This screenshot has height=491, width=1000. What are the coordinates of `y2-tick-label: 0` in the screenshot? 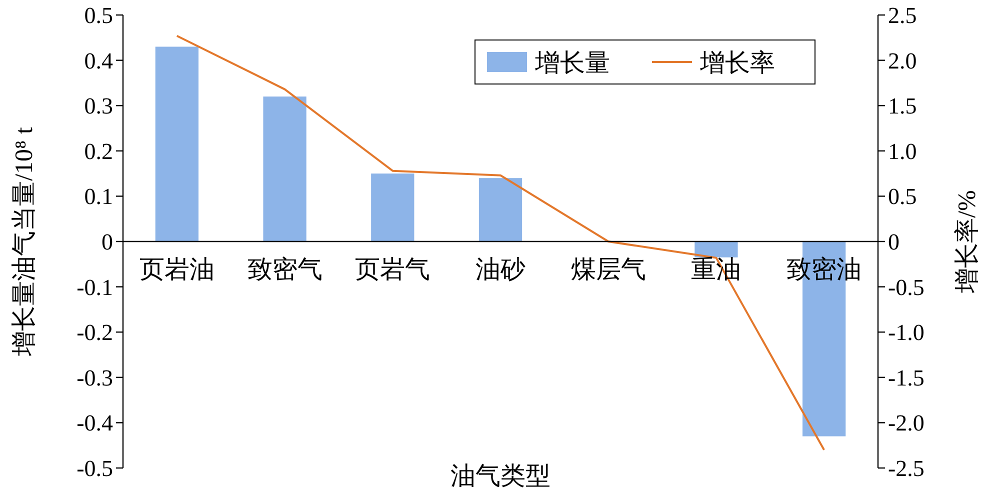 It's located at (894, 242).